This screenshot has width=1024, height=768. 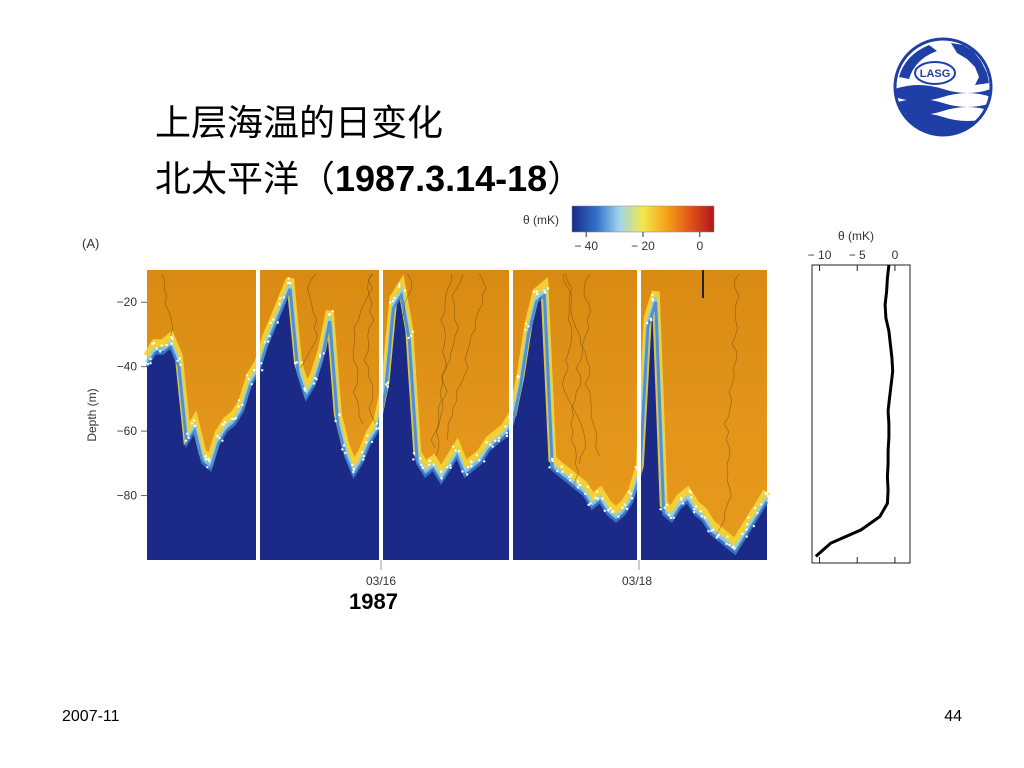 I want to click on x-axis: 03/16 03/18, so click(x=509, y=574).